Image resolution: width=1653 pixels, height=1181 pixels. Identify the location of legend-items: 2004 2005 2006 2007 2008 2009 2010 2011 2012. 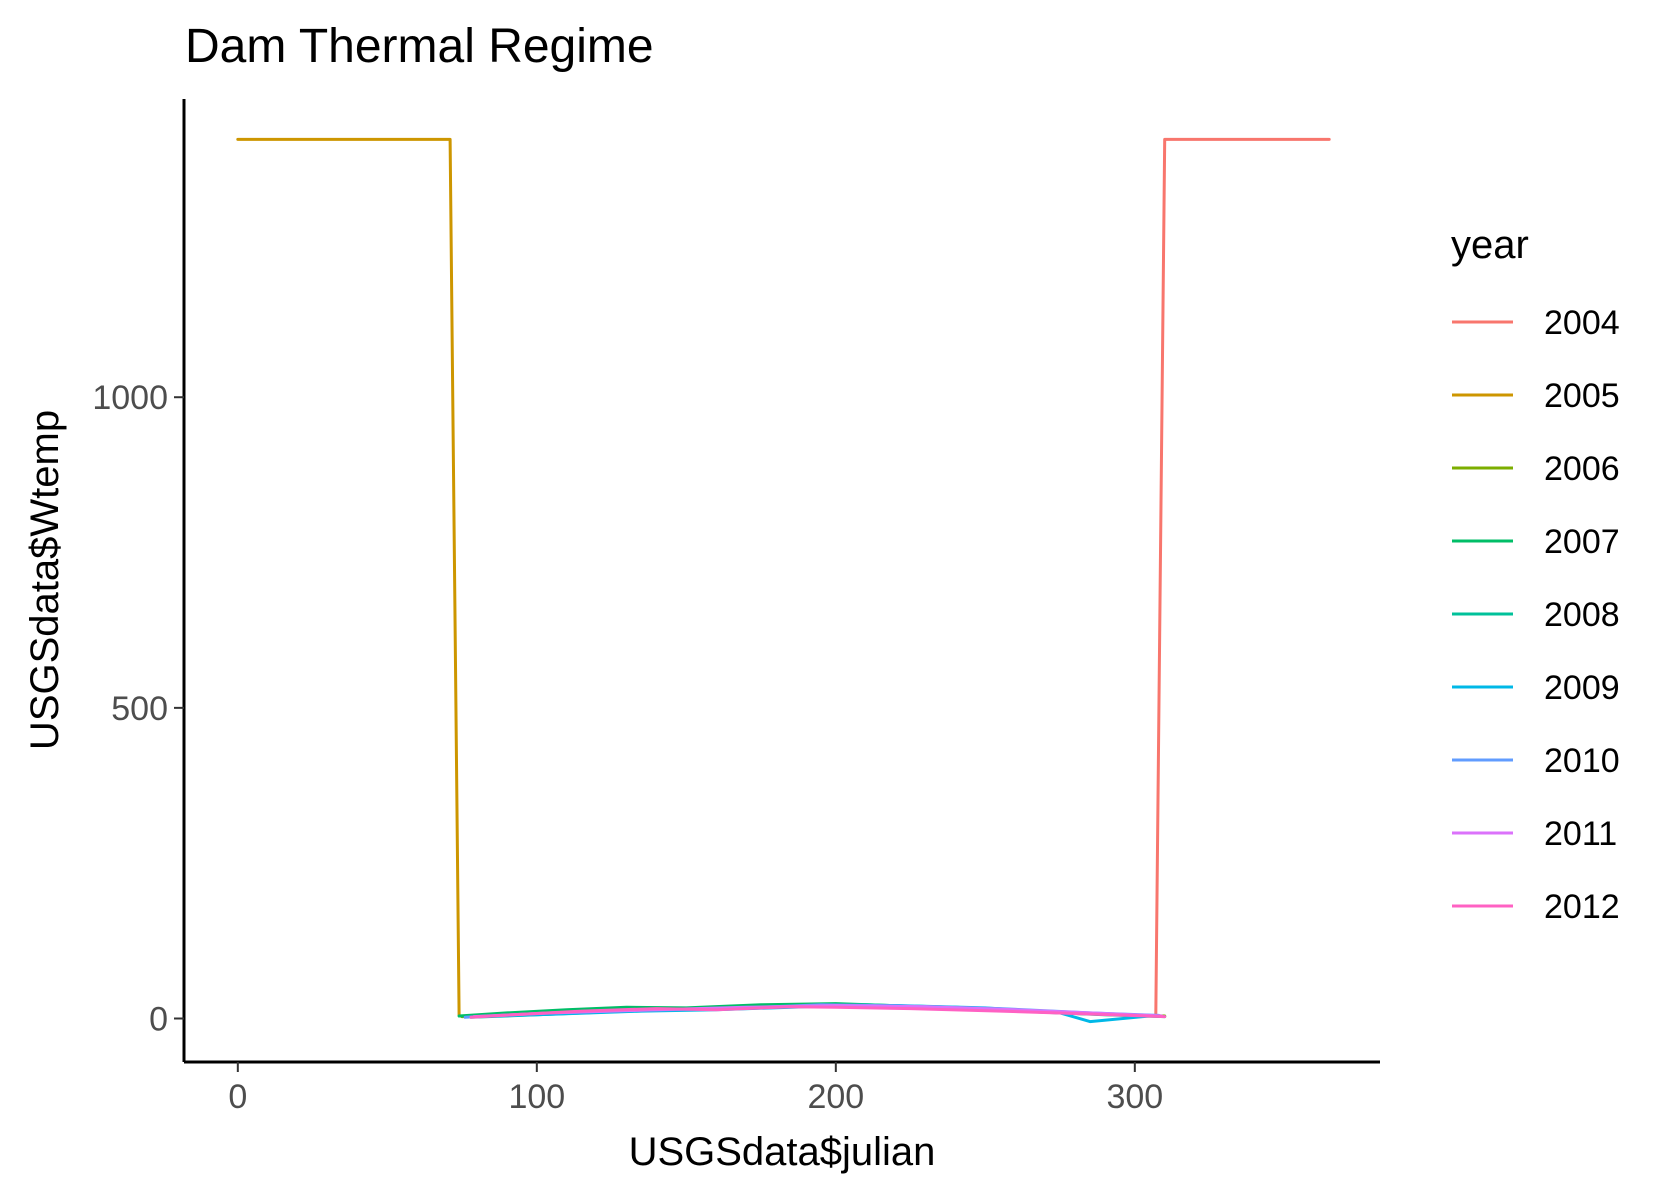
(1536, 615).